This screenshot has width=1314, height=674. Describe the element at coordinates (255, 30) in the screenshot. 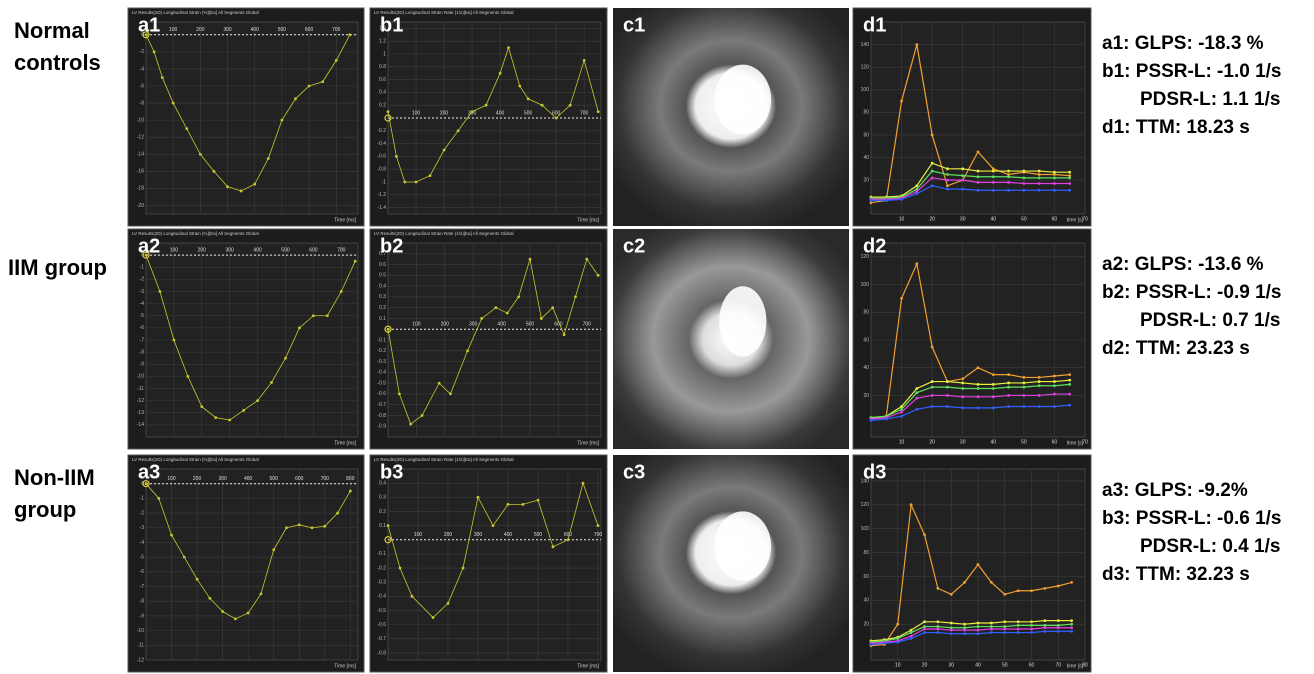

I see `x-tick-label: 400` at that location.